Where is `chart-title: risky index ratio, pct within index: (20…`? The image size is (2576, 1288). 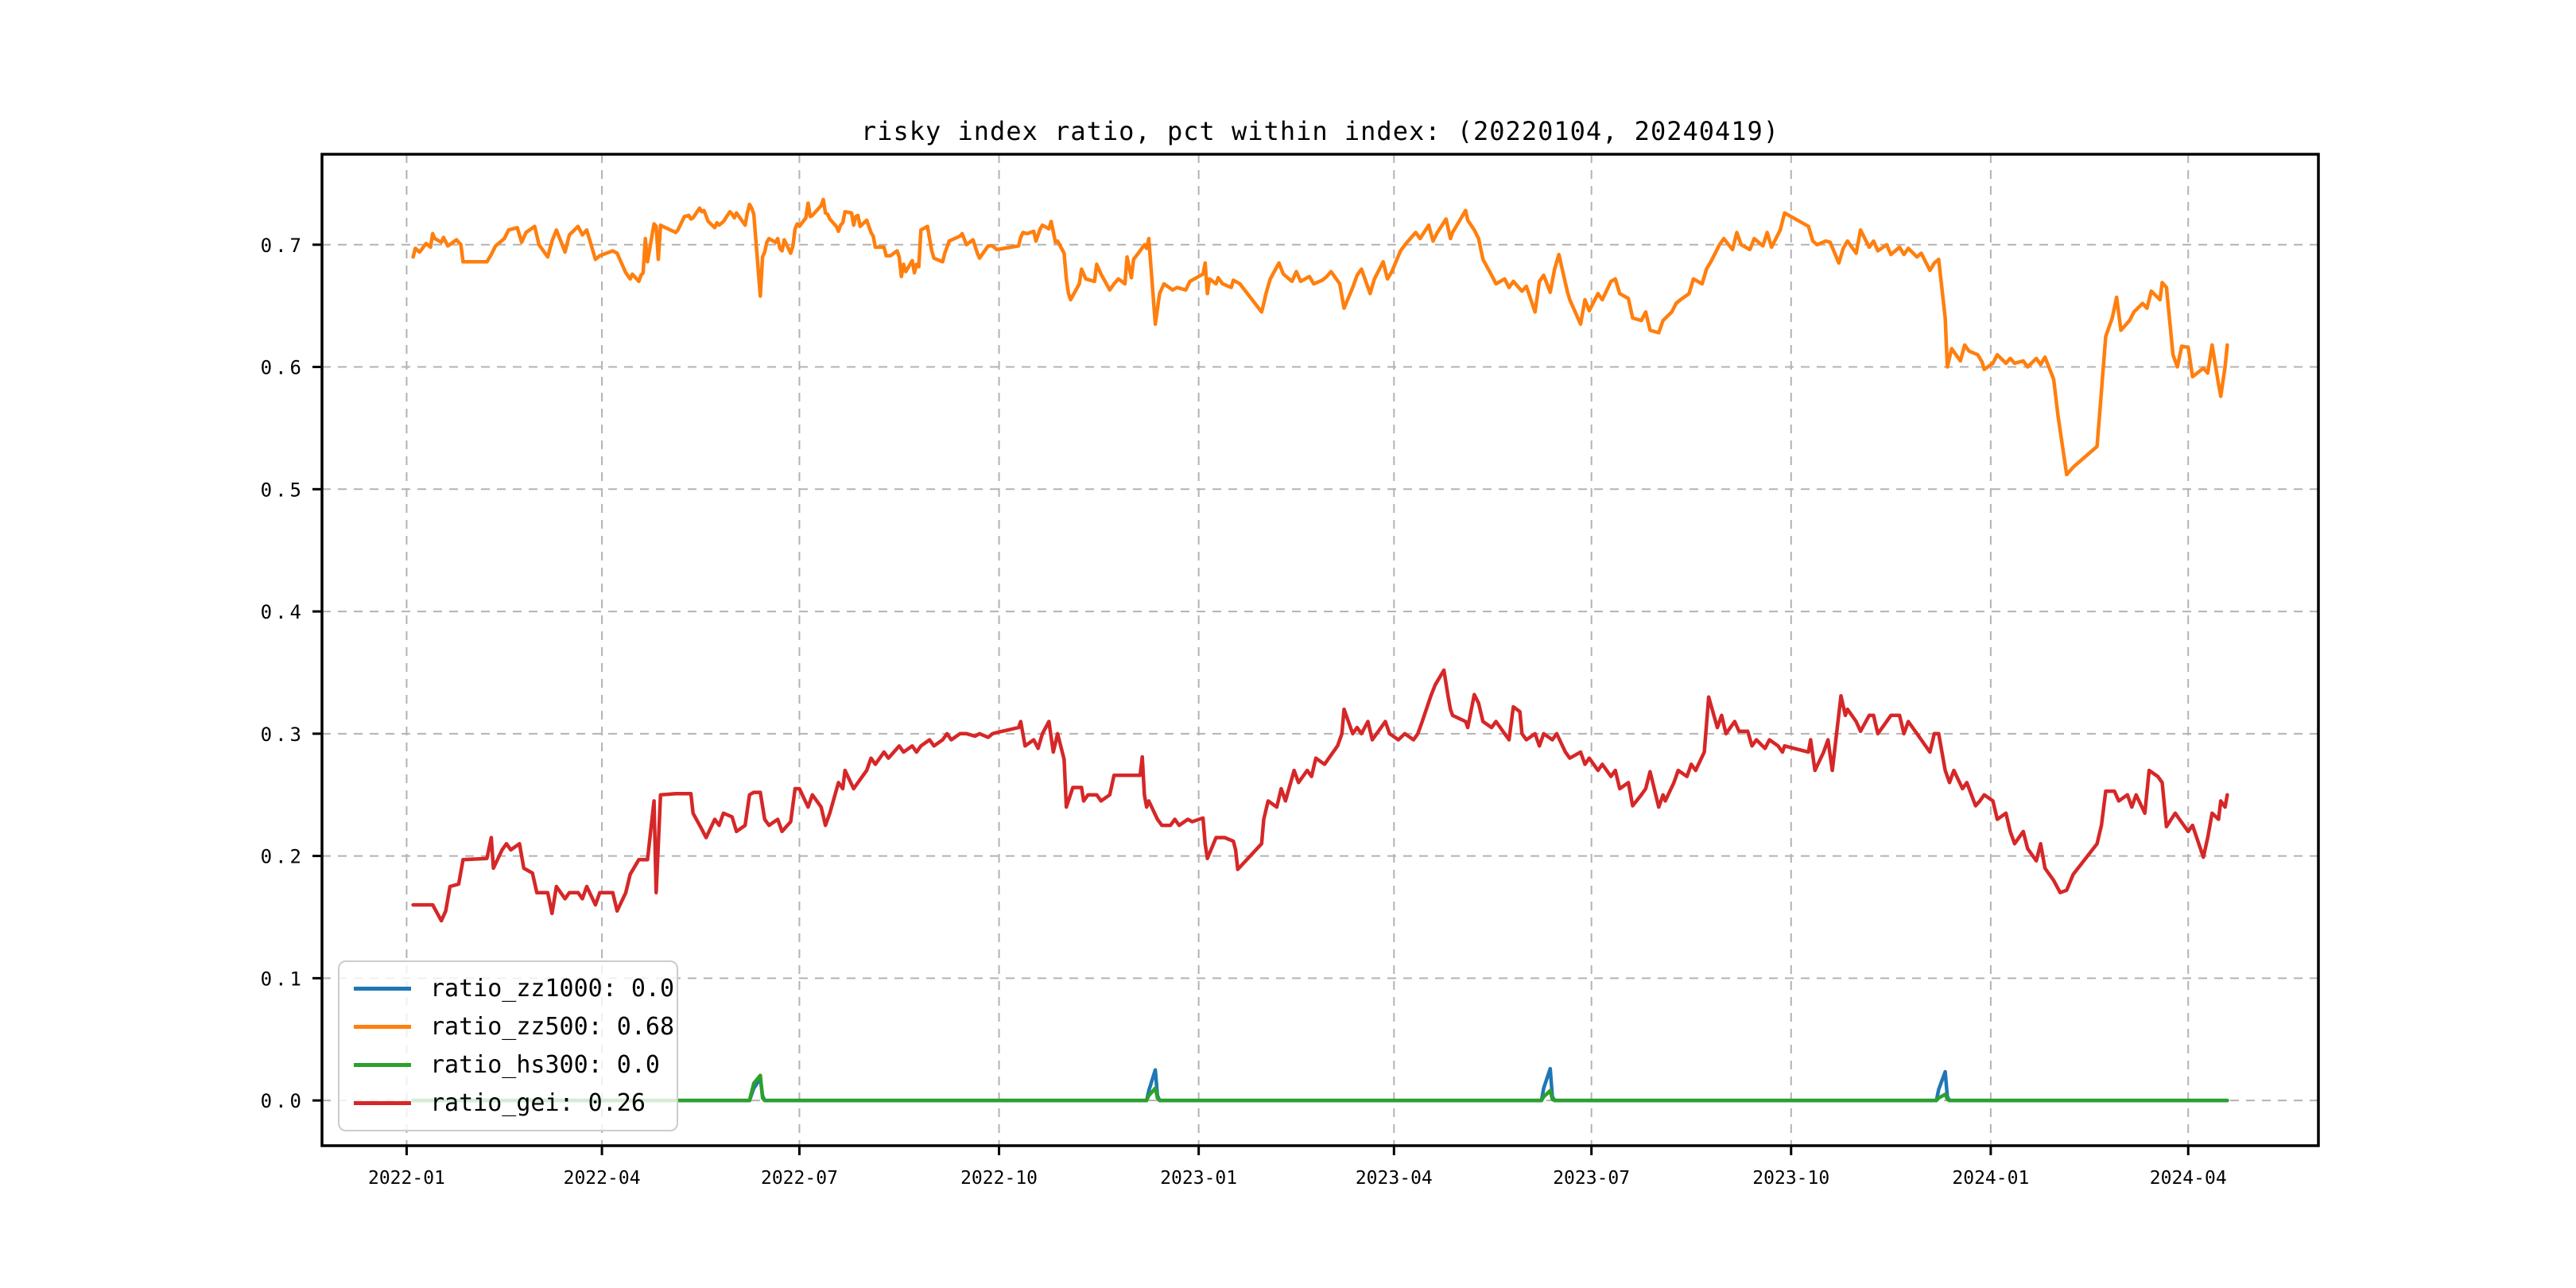
chart-title: risky index ratio, pct within index: (20… is located at coordinates (1320, 131).